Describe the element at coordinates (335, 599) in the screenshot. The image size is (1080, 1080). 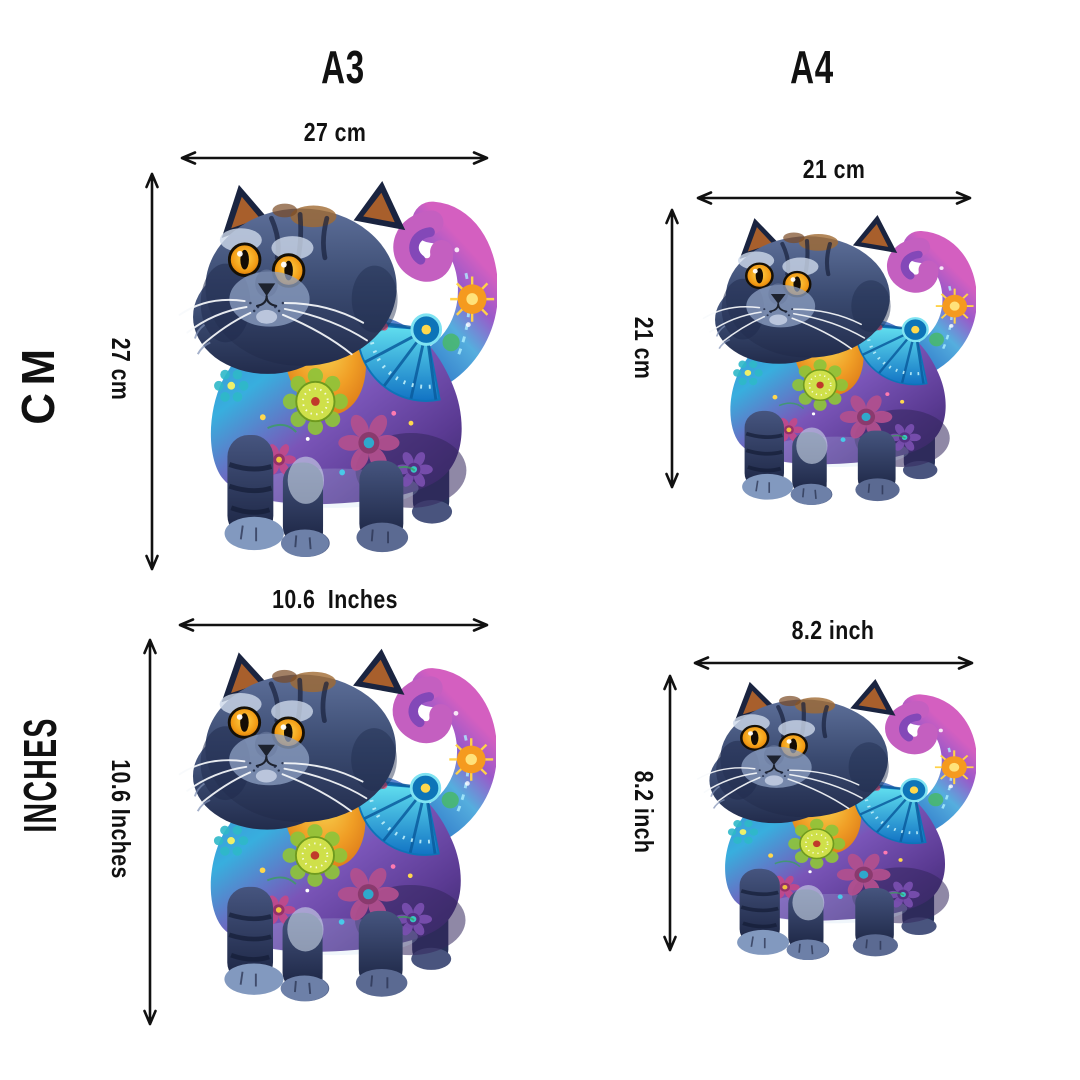
I see `width-dimension-label: 10.6 Inches` at that location.